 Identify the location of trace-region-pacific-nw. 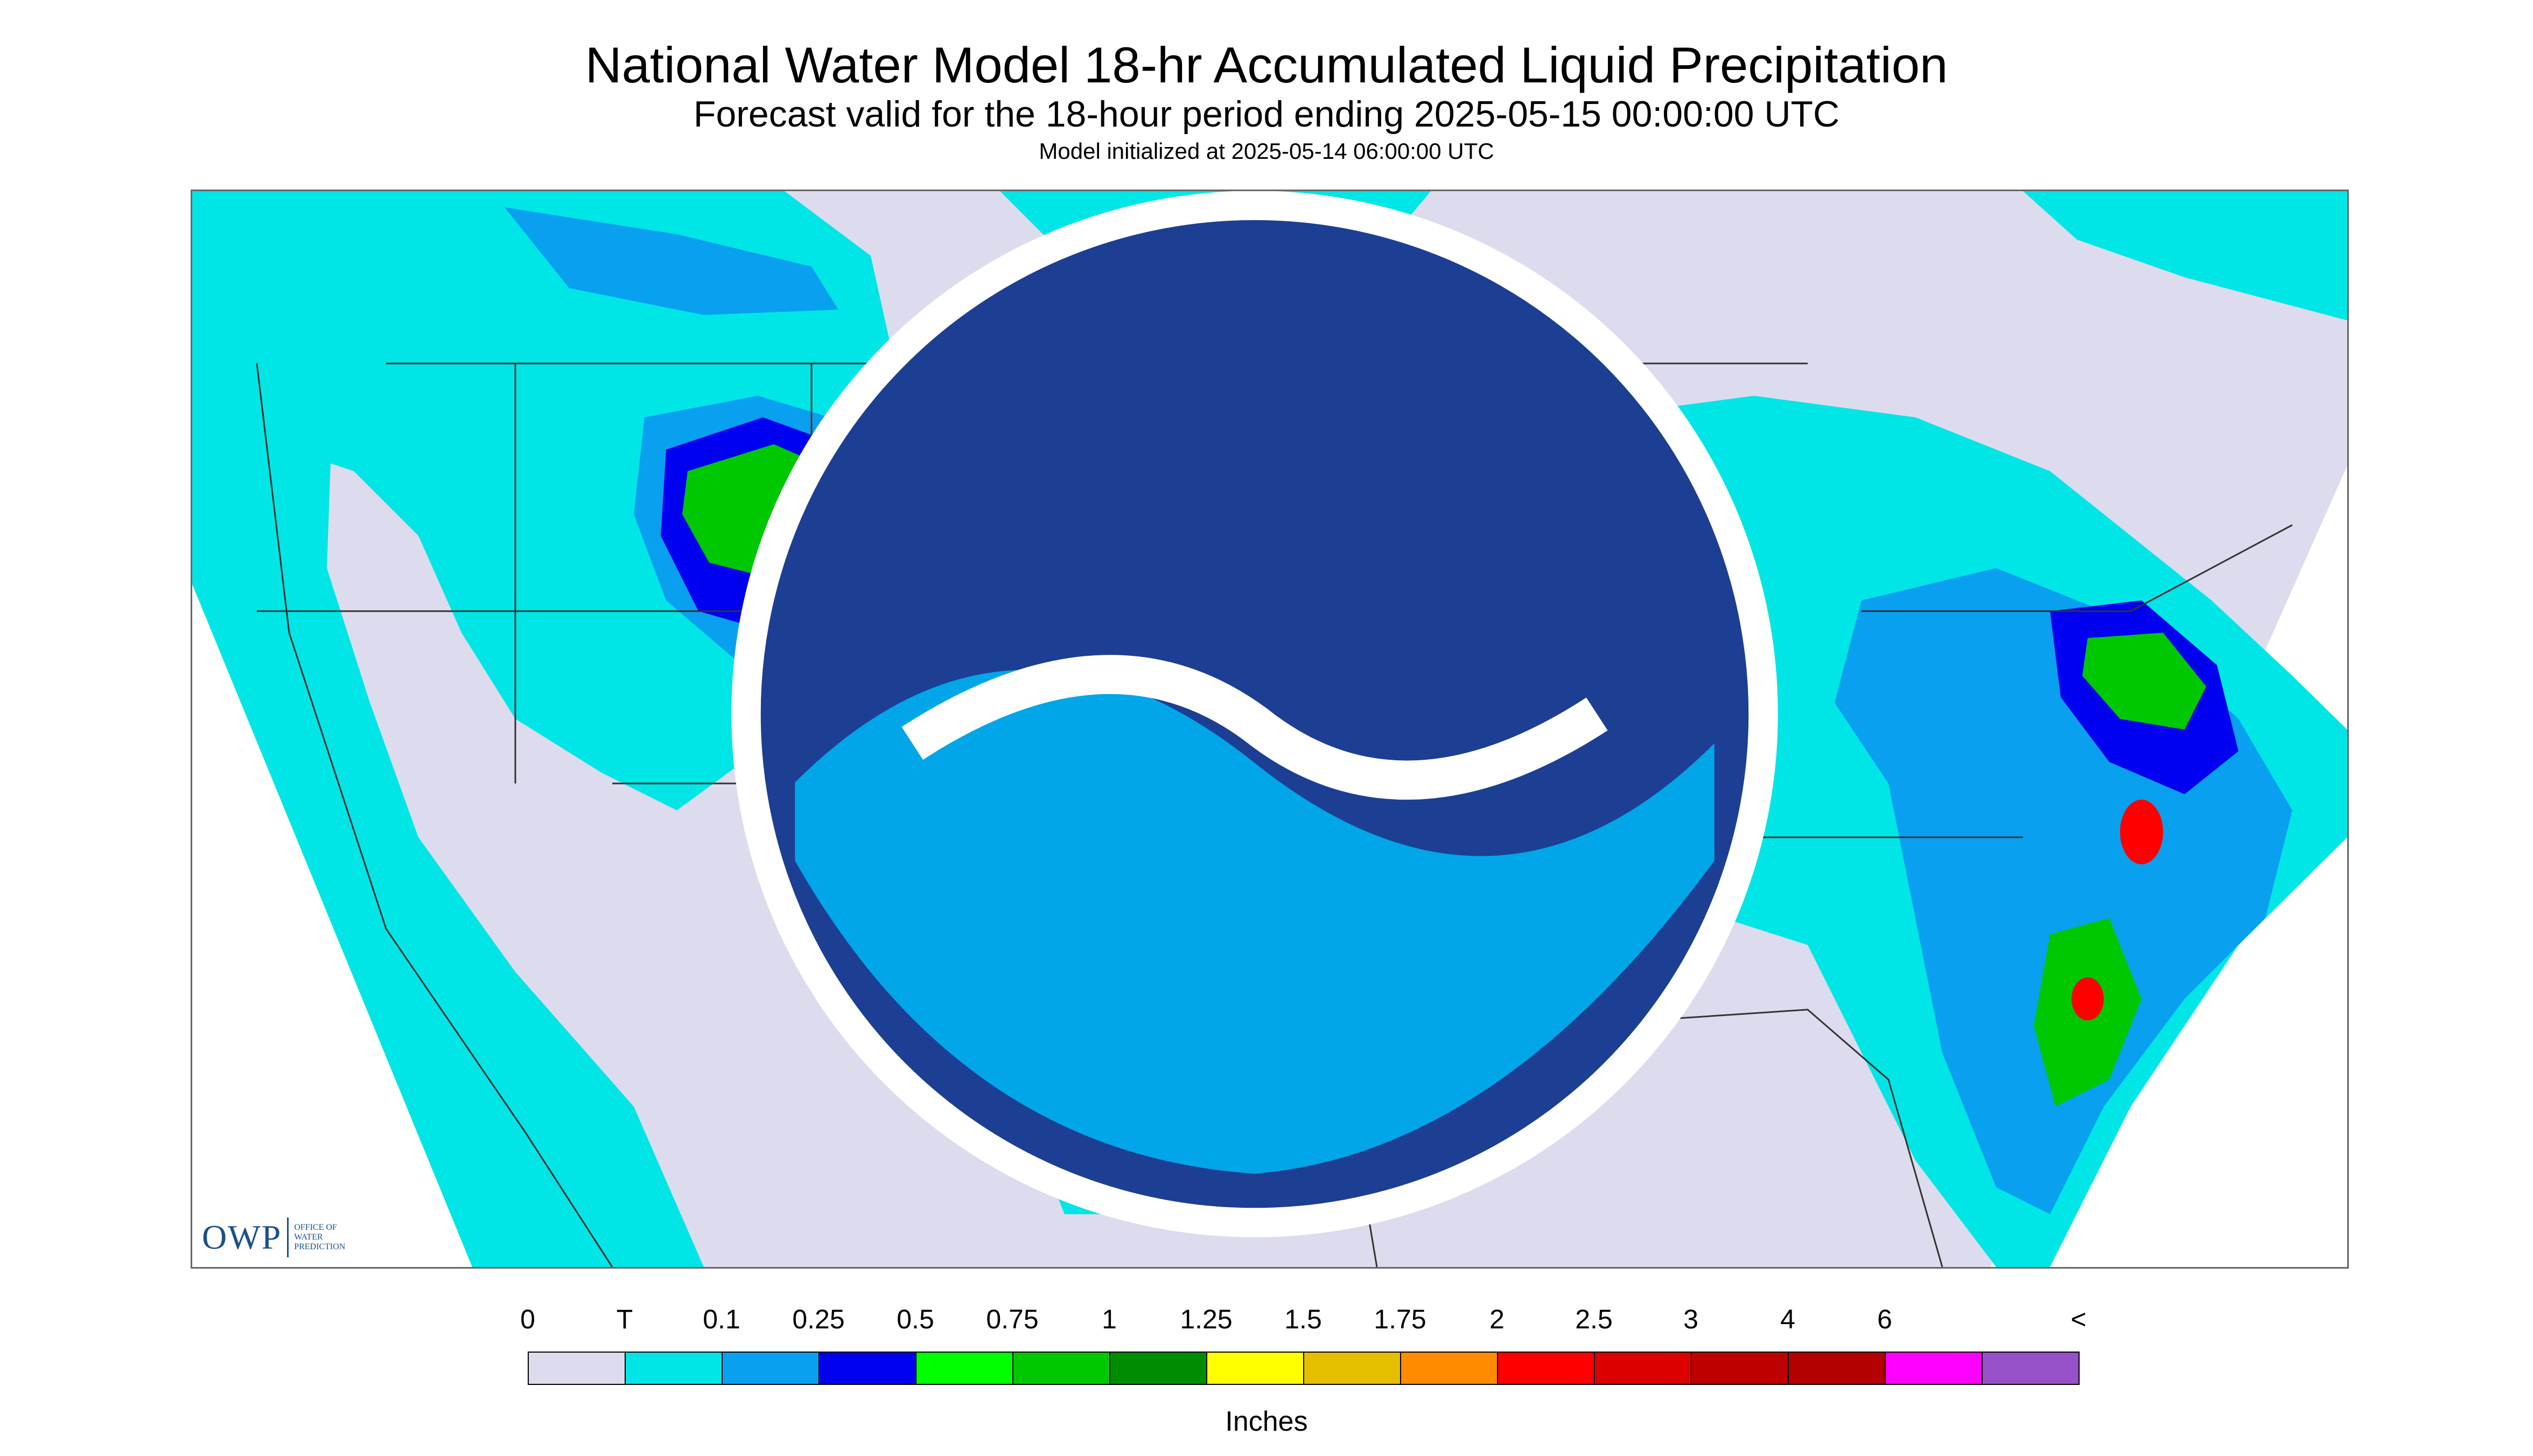
(542, 500).